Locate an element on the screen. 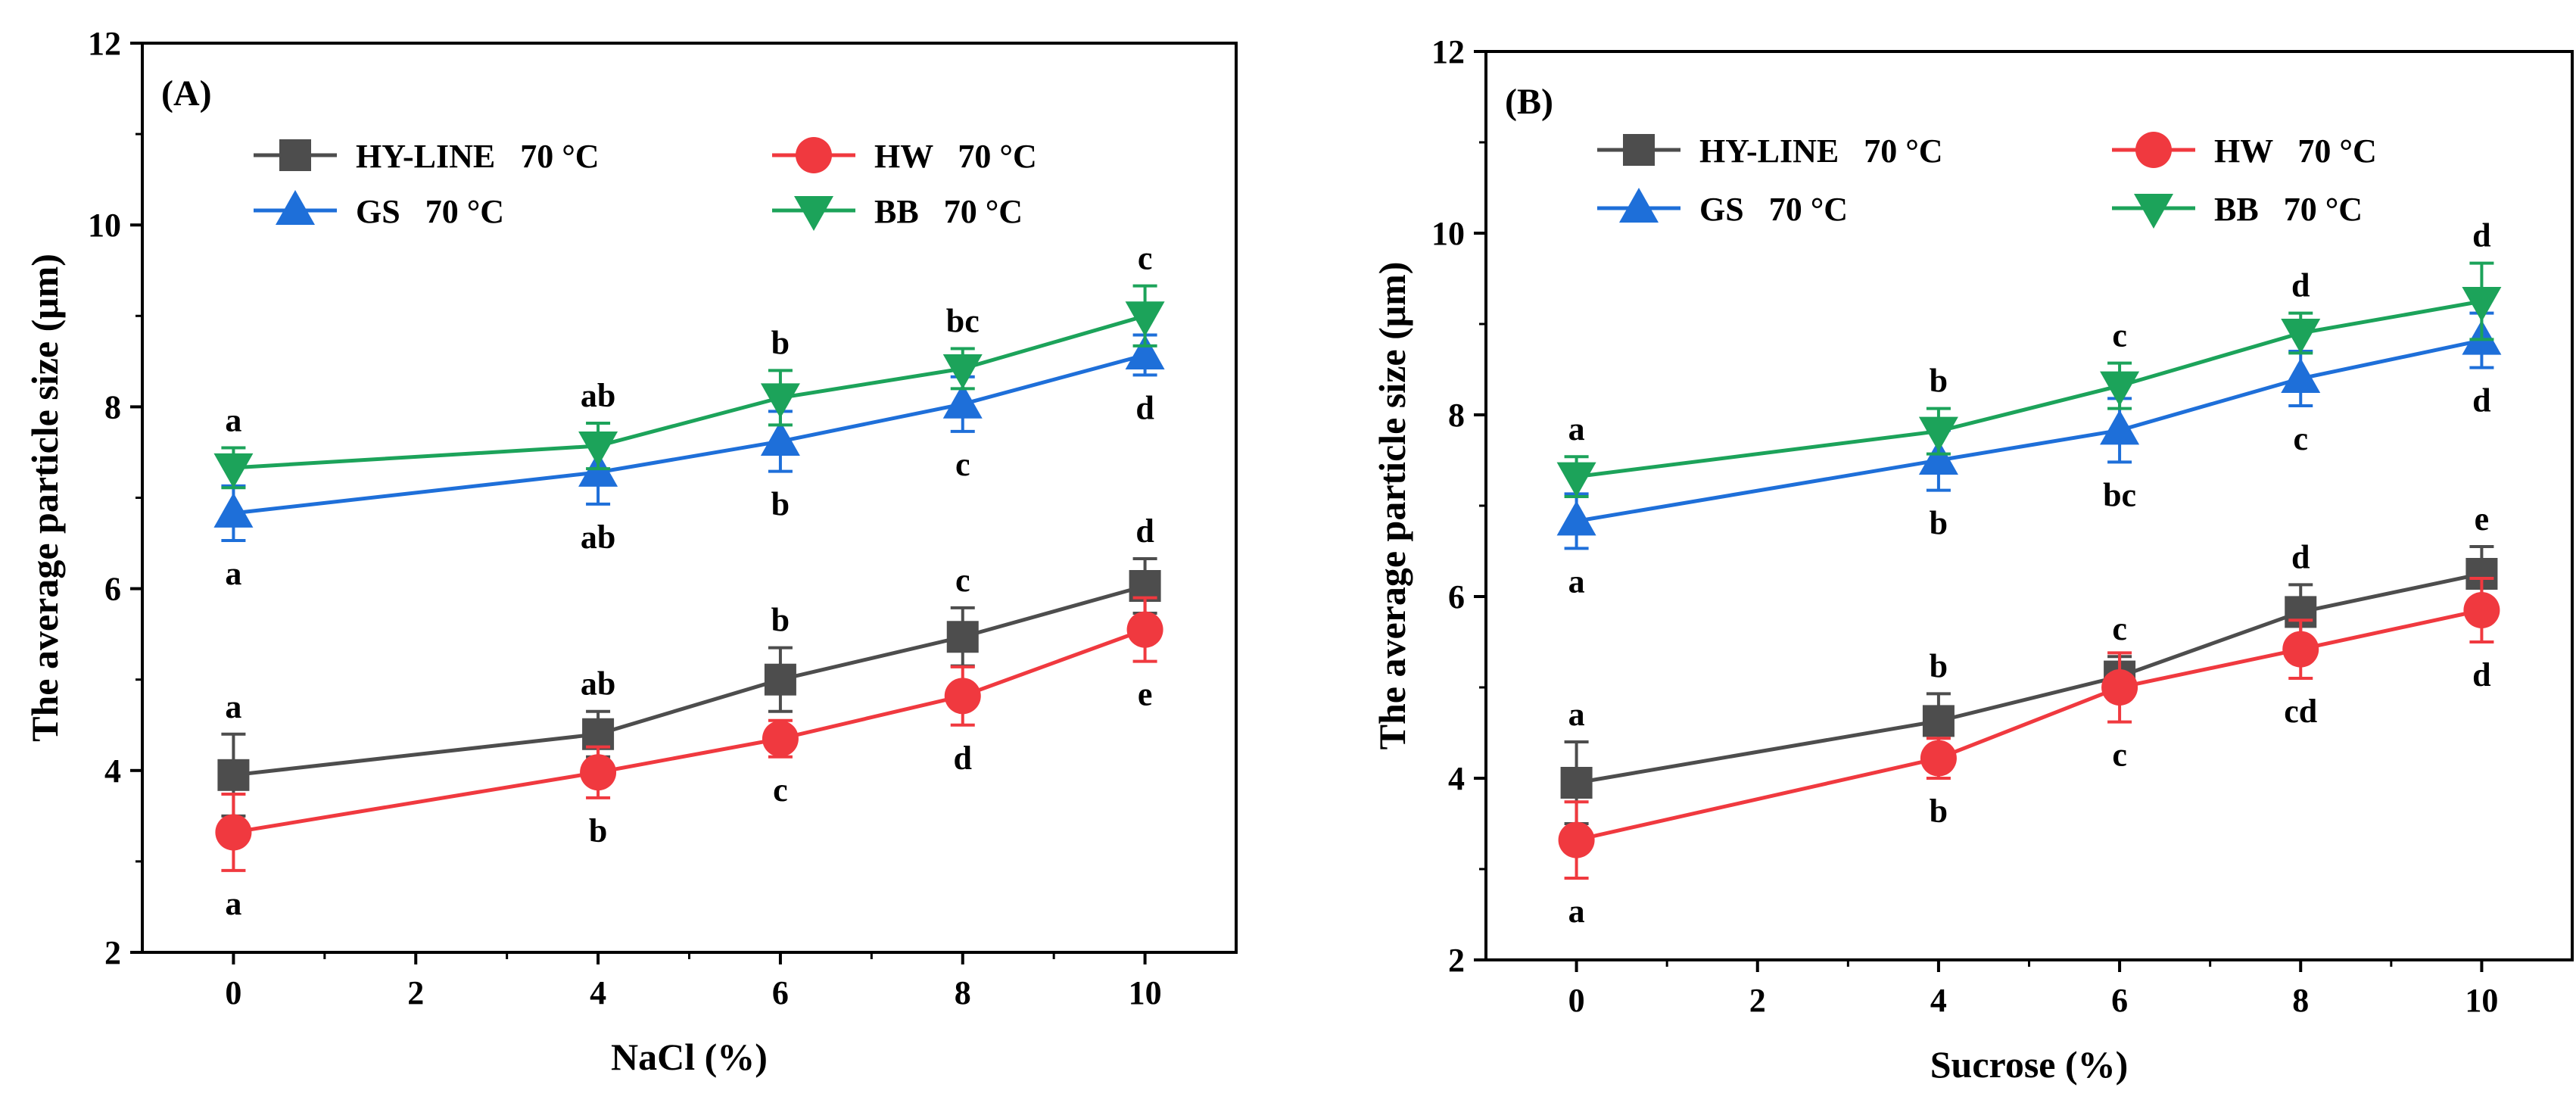 Image resolution: width=2576 pixels, height=1103 pixels. panel-a-significance-letter: bc is located at coordinates (963, 321).